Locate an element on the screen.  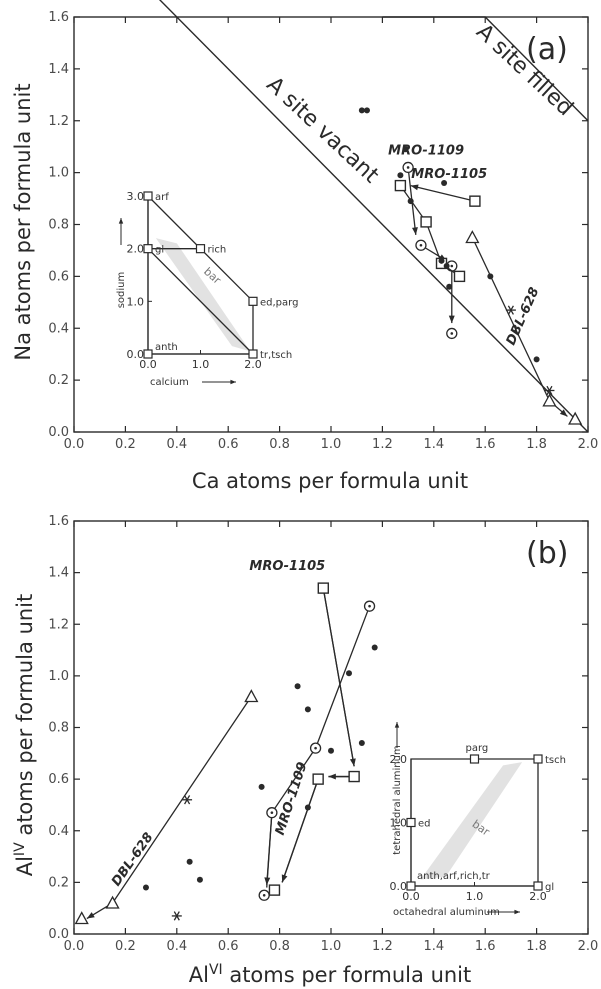
inset-endmember-label: ed,parg is located at coordinates (279, 302).